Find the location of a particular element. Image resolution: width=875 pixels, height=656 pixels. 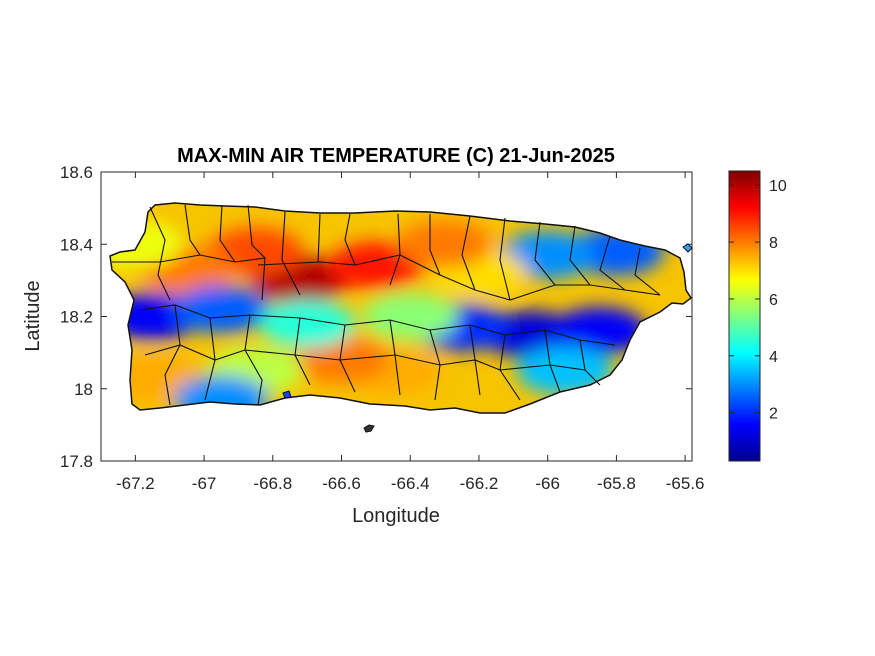

y-tick-label: 18.6 is located at coordinates (76, 172).